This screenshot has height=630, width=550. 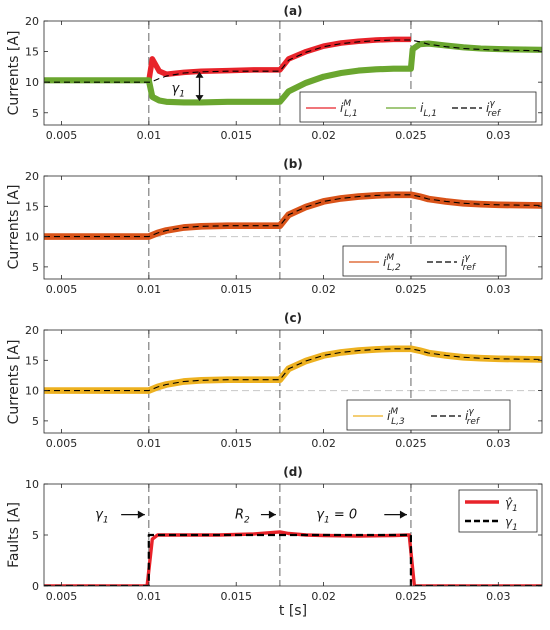 I want to click on legend-label: iL,1, so click(x=428, y=110).